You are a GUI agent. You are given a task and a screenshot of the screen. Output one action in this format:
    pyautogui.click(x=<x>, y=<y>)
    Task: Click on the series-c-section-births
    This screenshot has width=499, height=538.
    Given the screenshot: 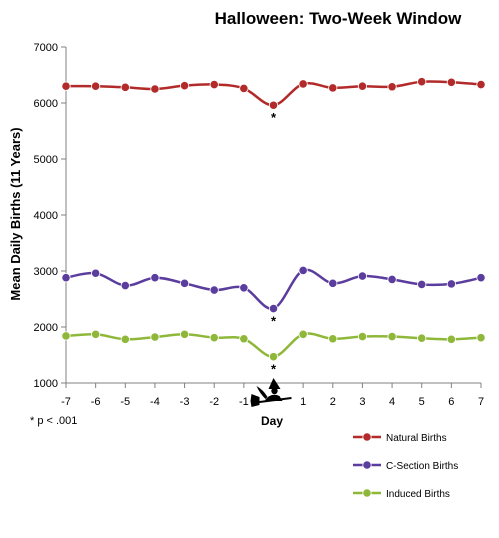 What is the action you would take?
    pyautogui.click(x=273, y=289)
    